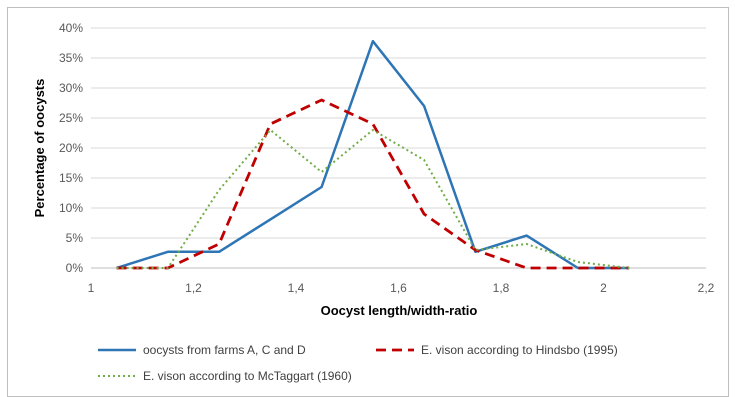 This screenshot has width=735, height=397. What do you see at coordinates (71, 118) in the screenshot?
I see `y-tick-label: 25%` at bounding box center [71, 118].